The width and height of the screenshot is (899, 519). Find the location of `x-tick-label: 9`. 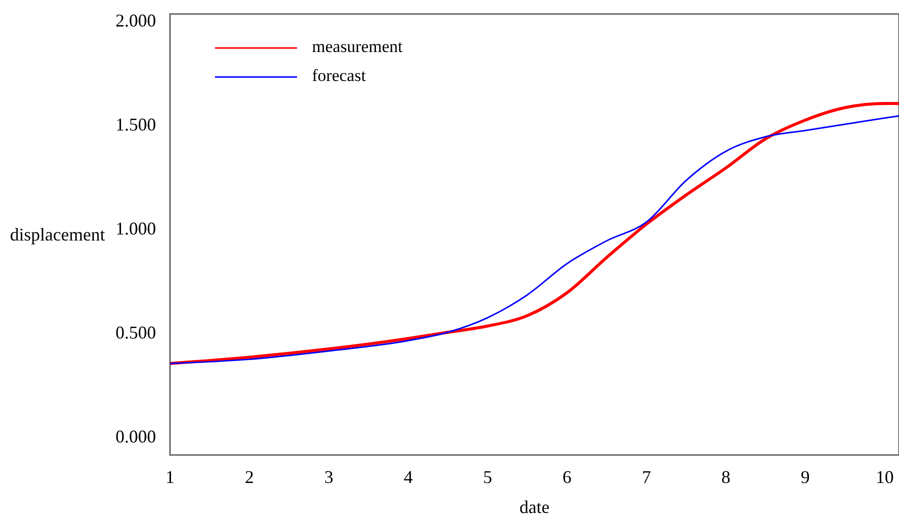

x-tick-label: 9 is located at coordinates (805, 477).